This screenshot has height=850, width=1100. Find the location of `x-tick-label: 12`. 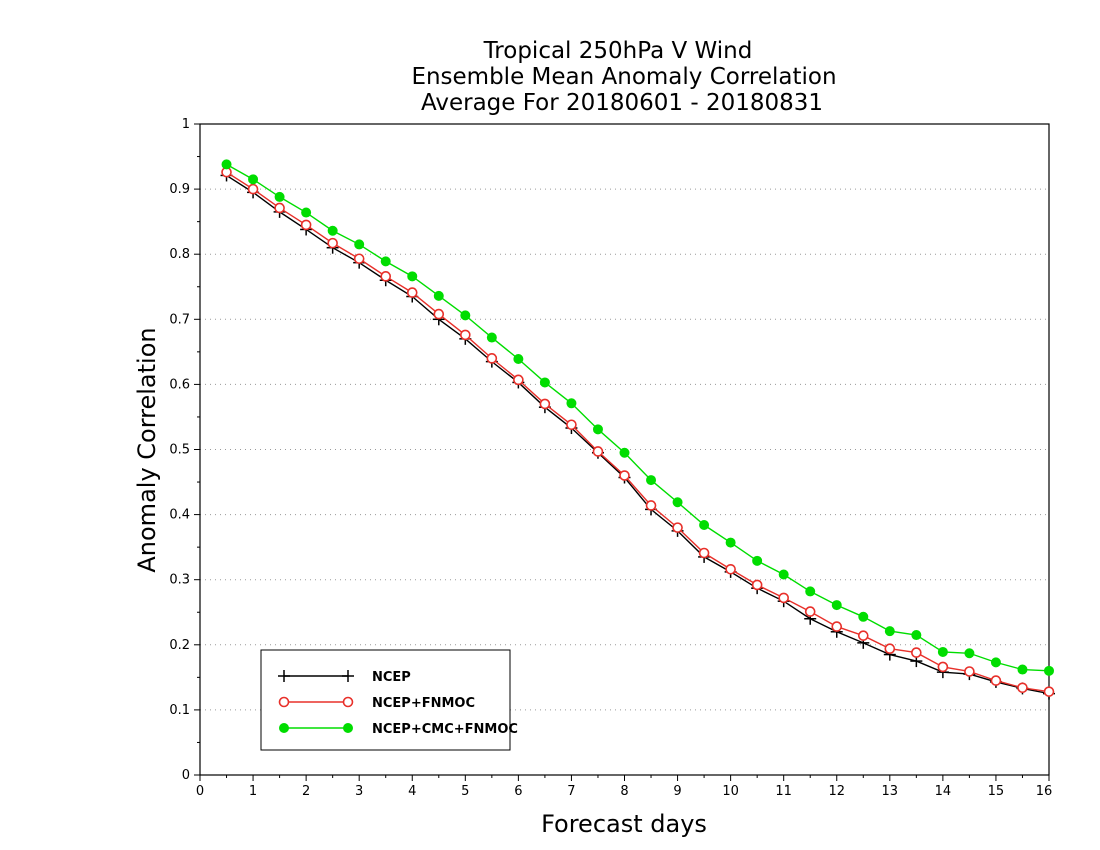

x-tick-label: 12 is located at coordinates (836, 791).